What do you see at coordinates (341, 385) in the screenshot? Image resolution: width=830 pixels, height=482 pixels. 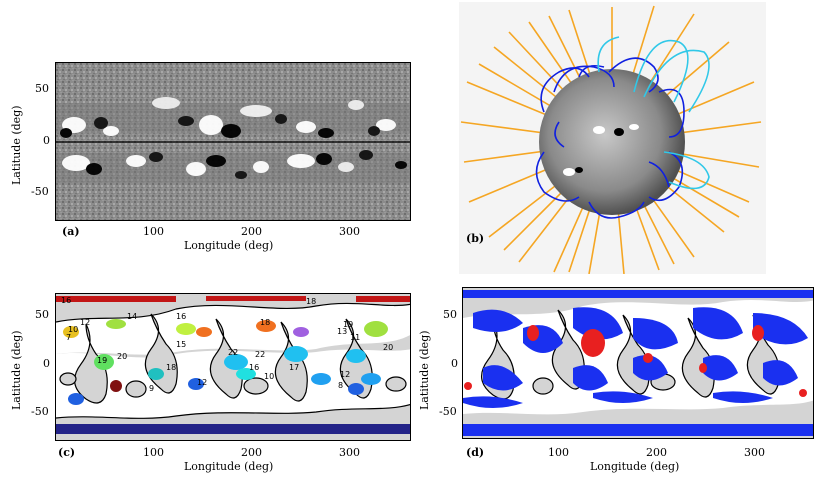 I see `region-label: 8` at bounding box center [341, 385].